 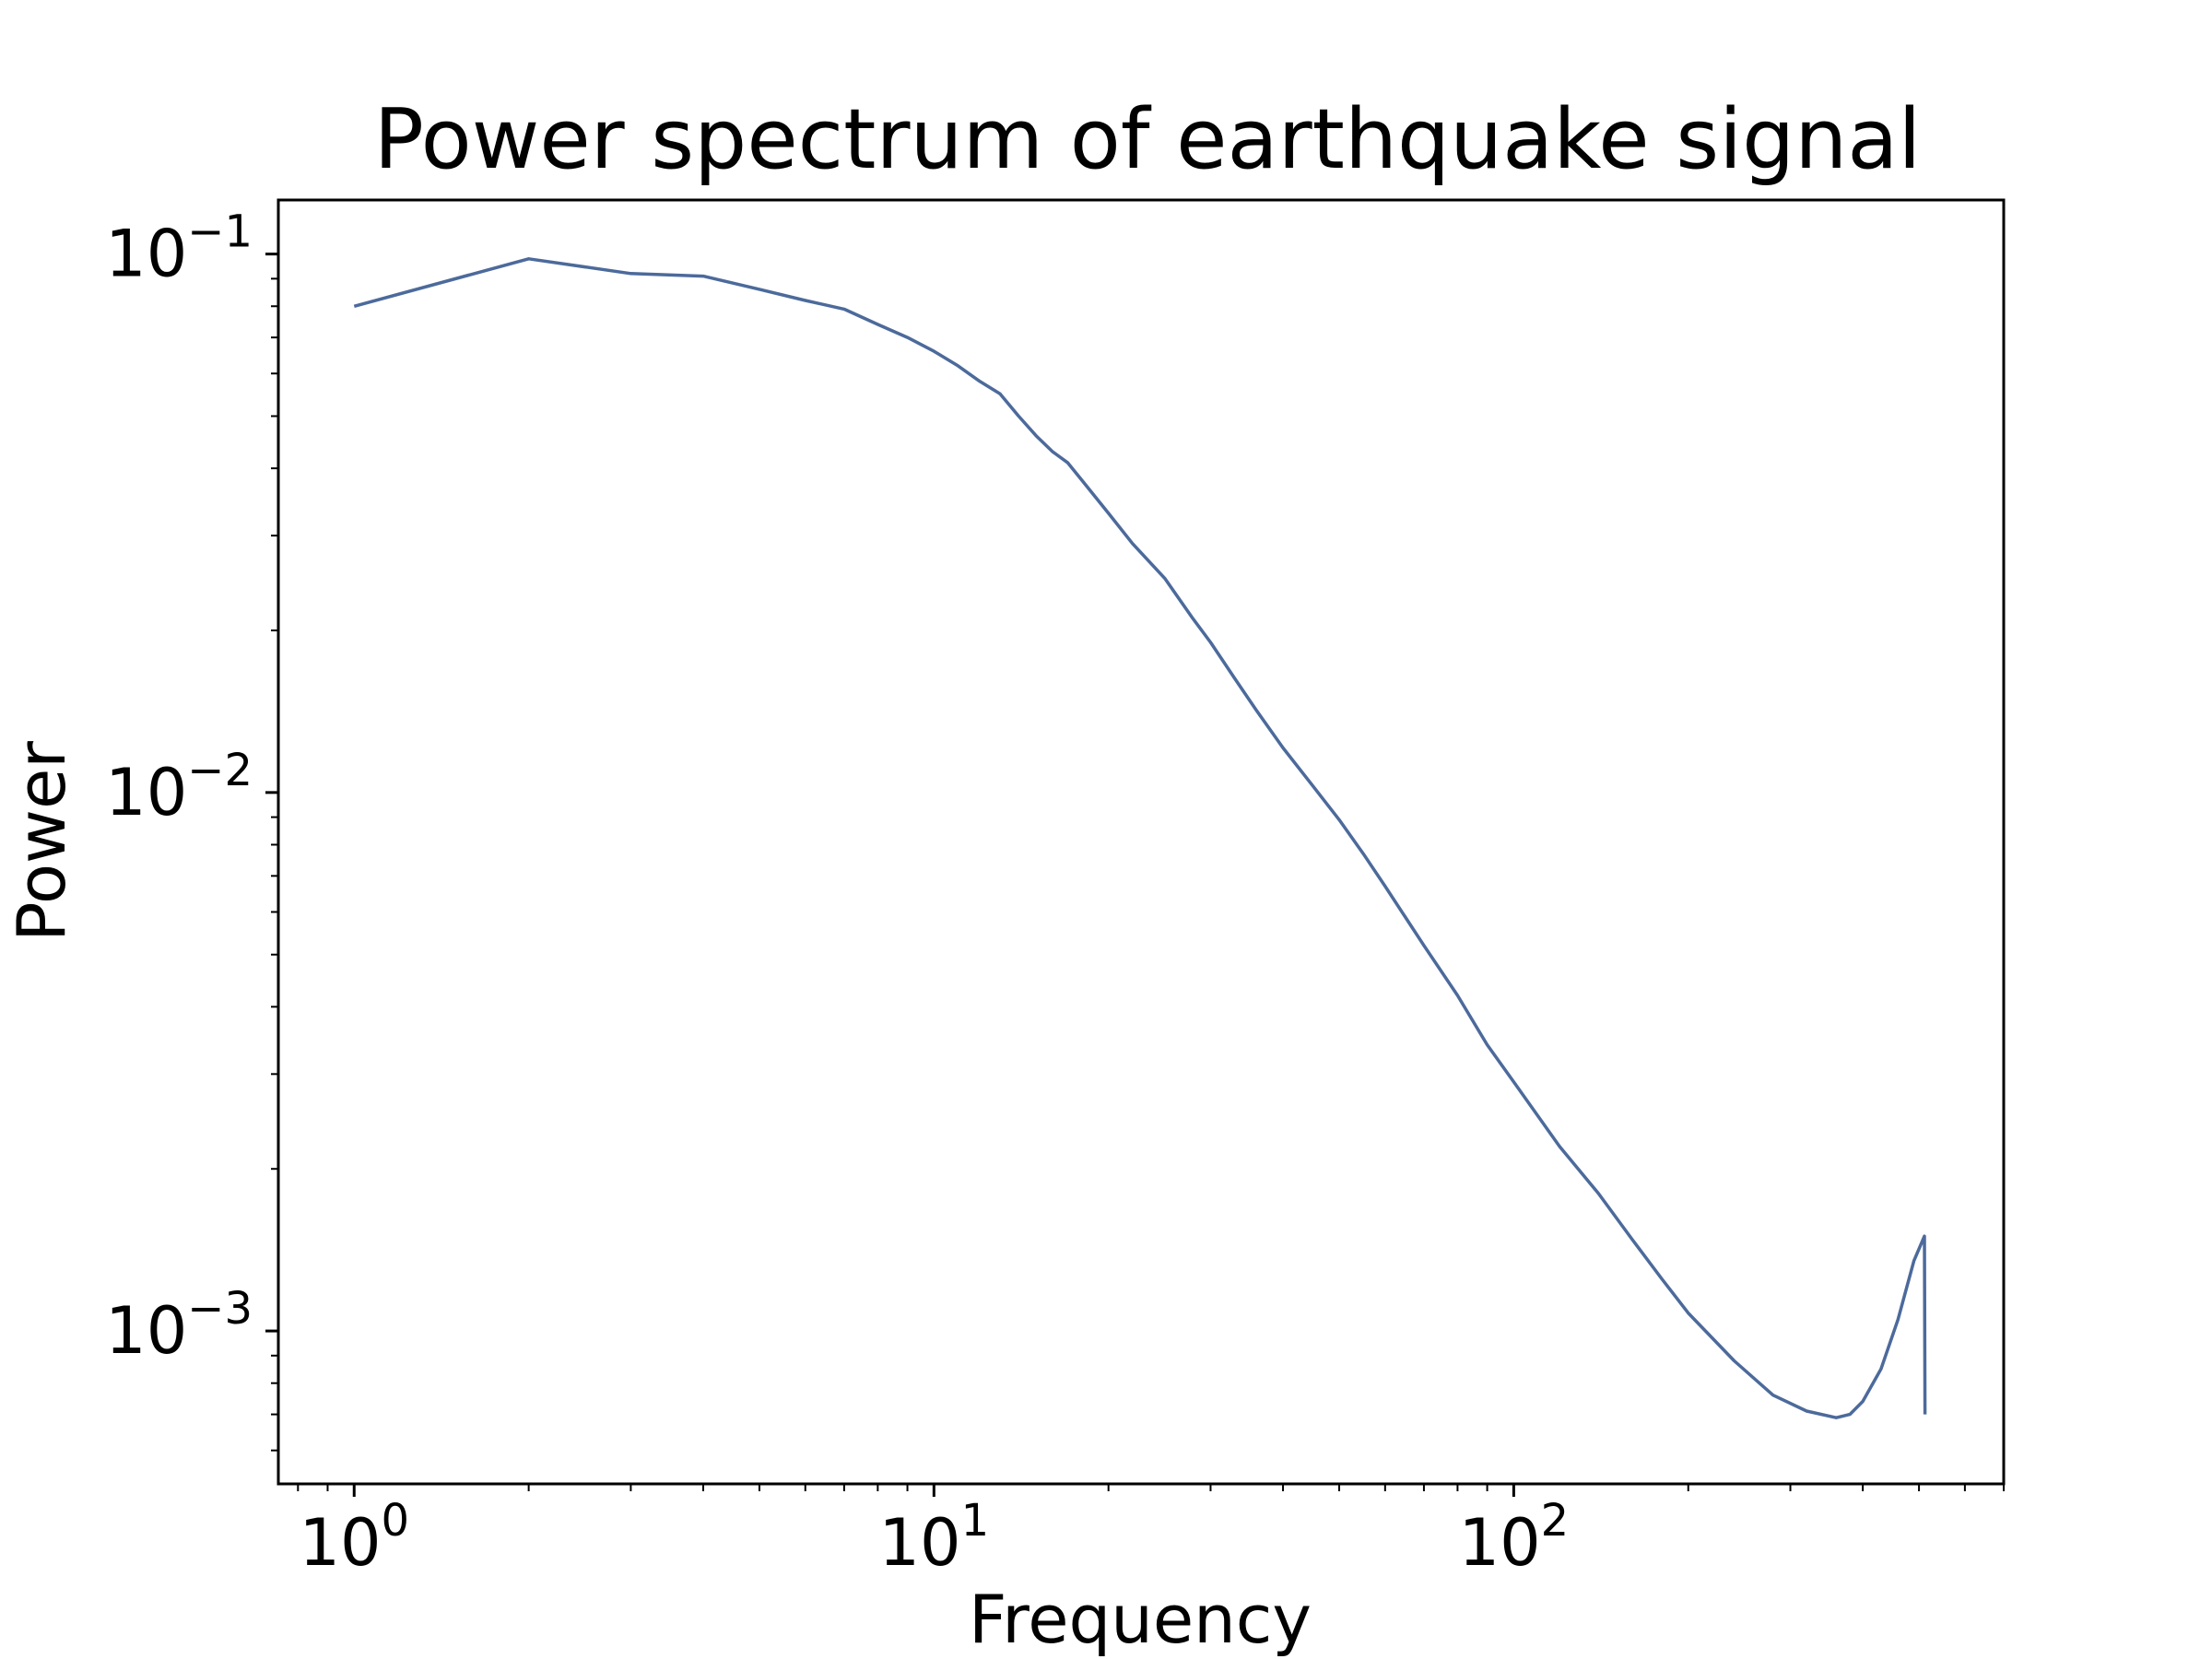 I want to click on y-tick-label: 10⁻¹, so click(x=179, y=249).